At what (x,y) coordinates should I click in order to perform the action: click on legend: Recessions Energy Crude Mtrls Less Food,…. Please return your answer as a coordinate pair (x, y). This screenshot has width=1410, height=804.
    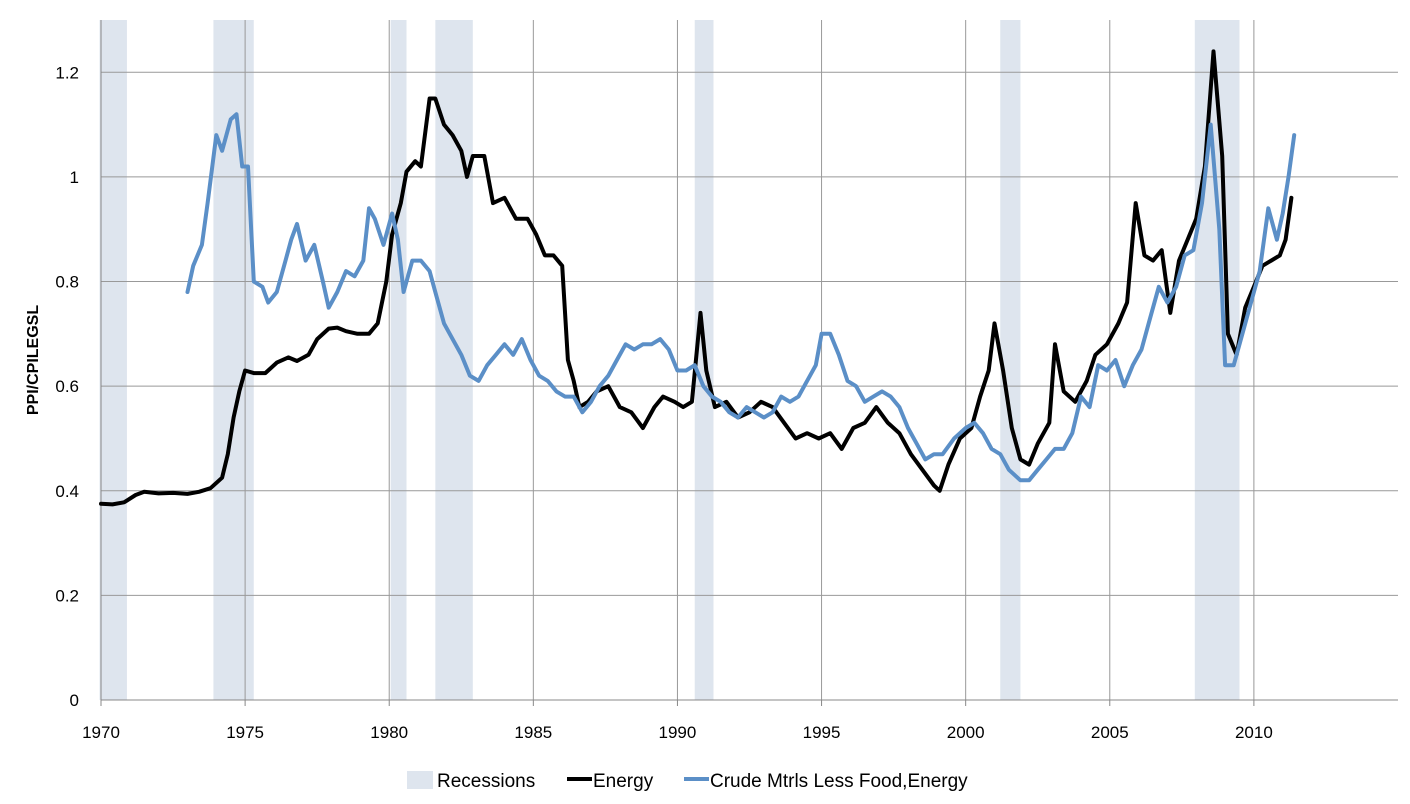
    Looking at the image, I should click on (687, 781).